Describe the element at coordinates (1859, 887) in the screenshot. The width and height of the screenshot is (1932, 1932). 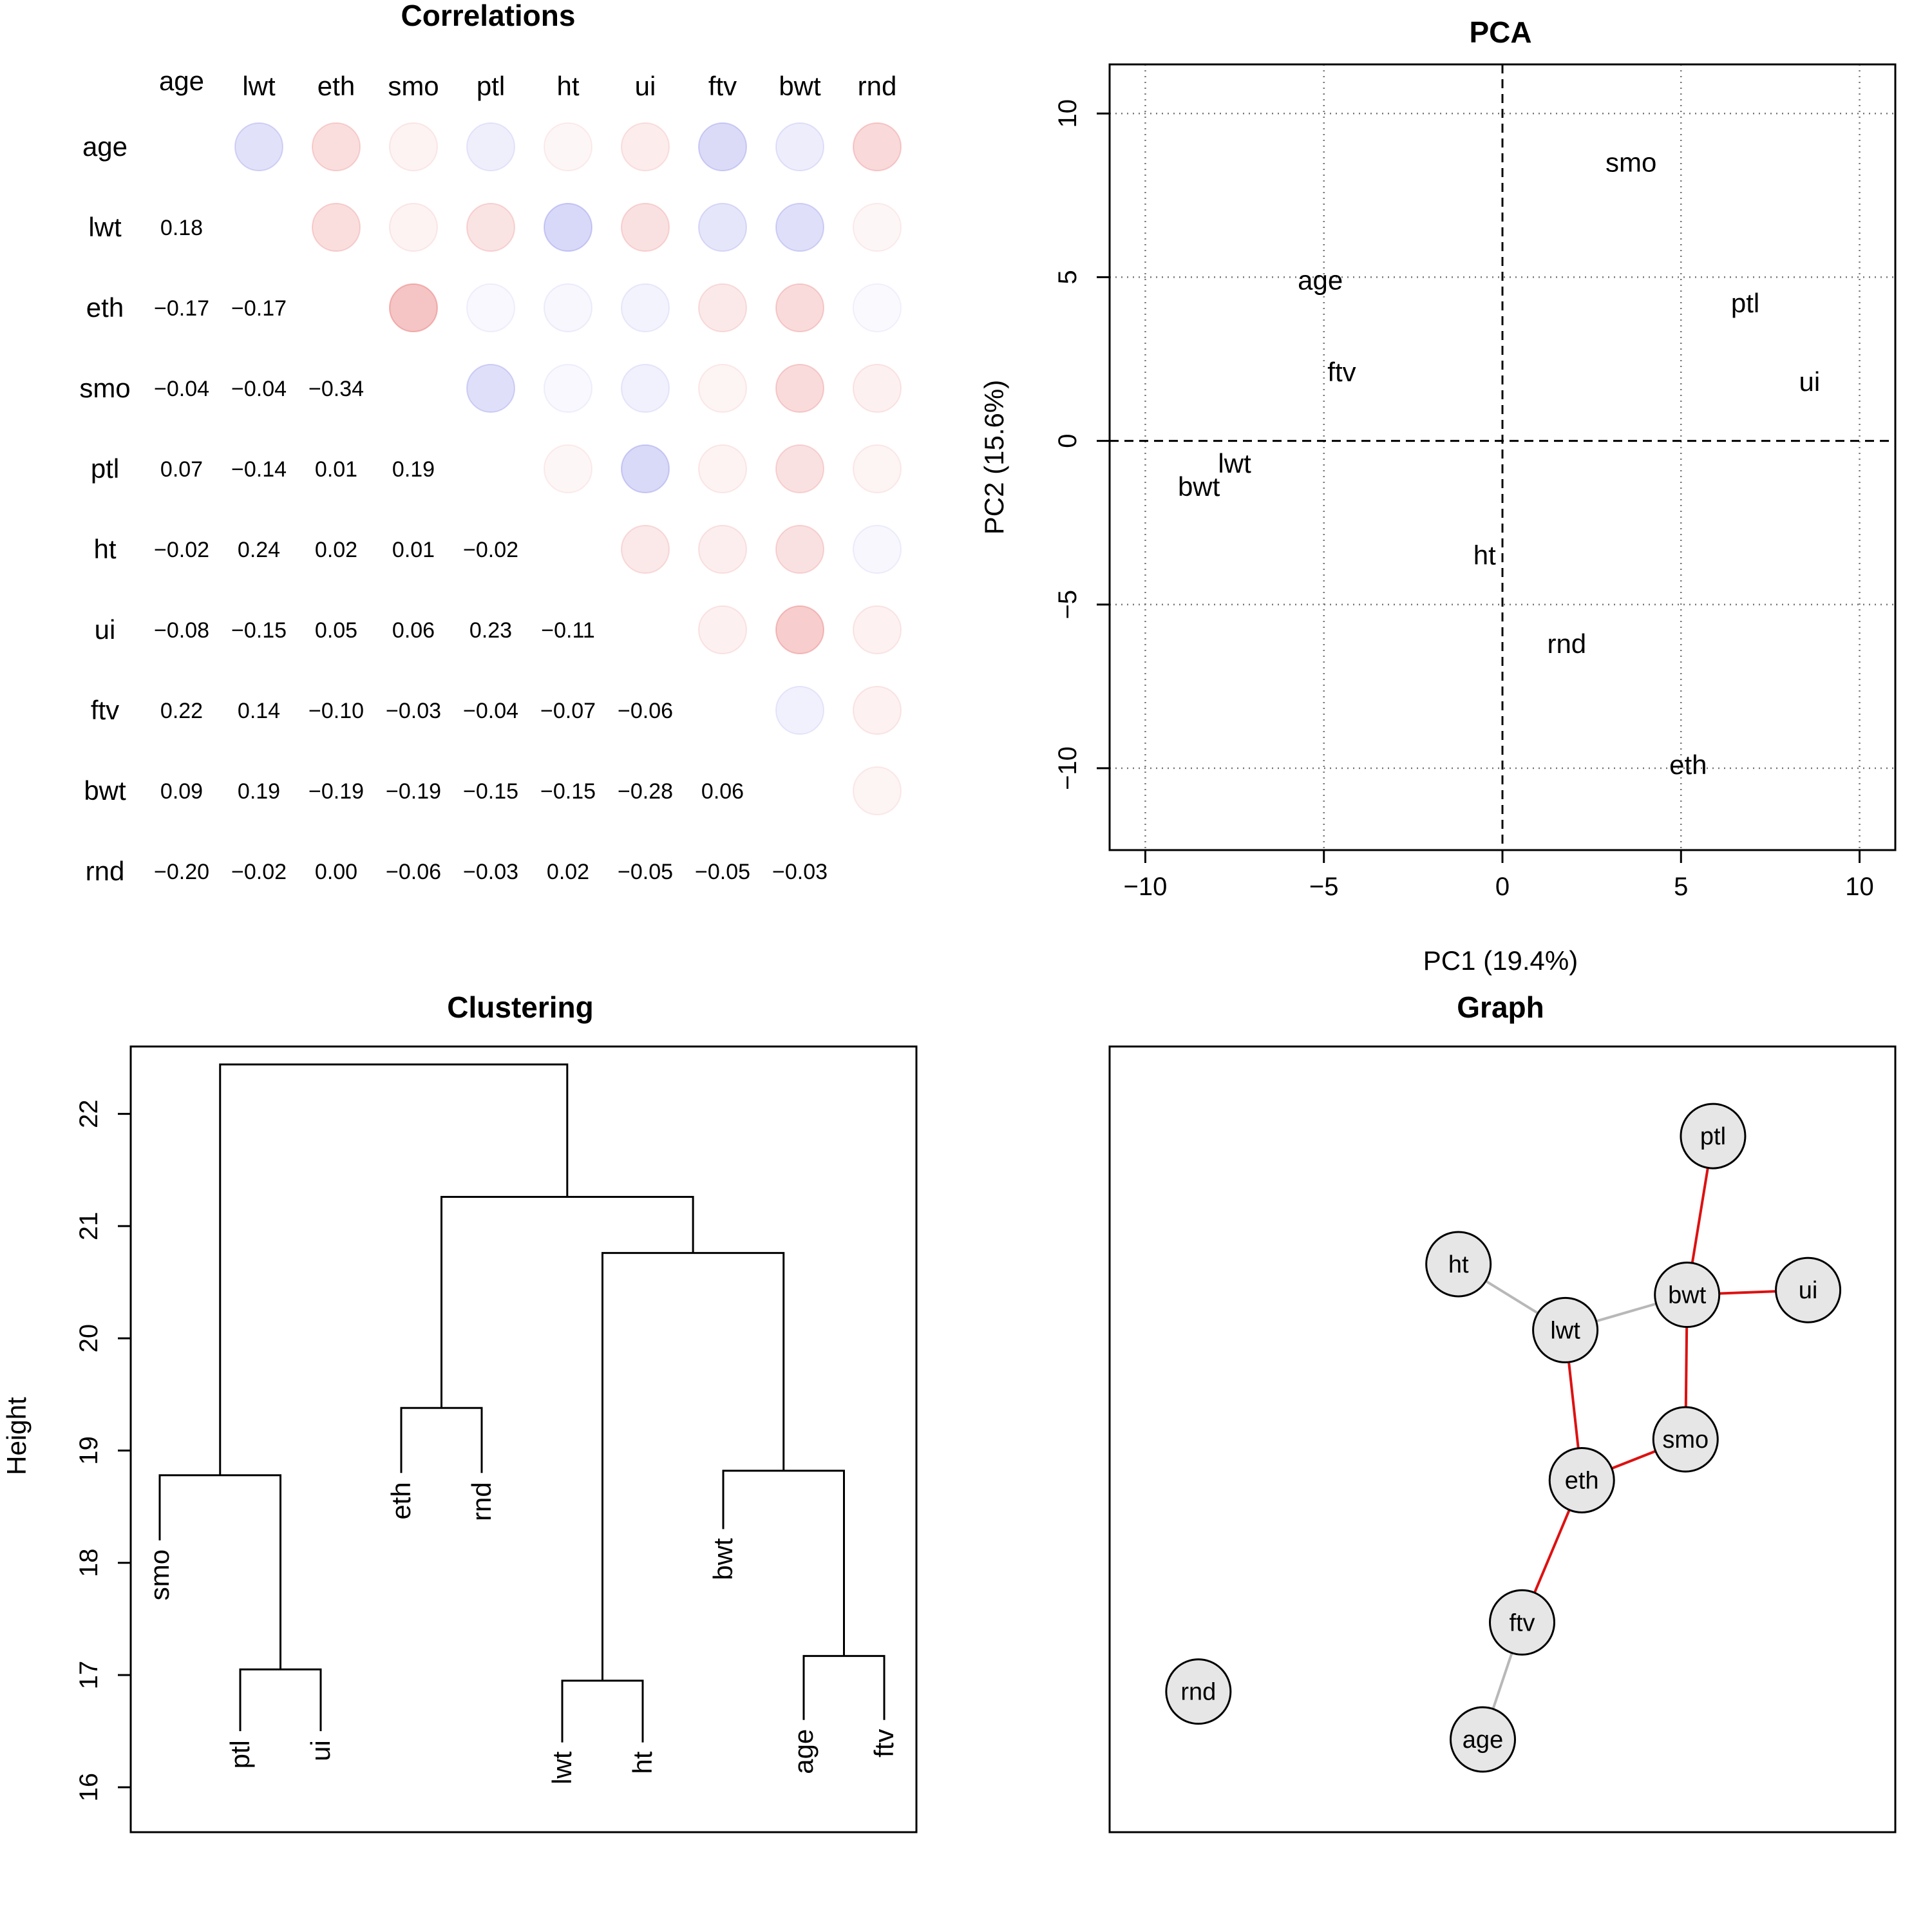
I see `pca-x-tick-label-10: 10` at that location.